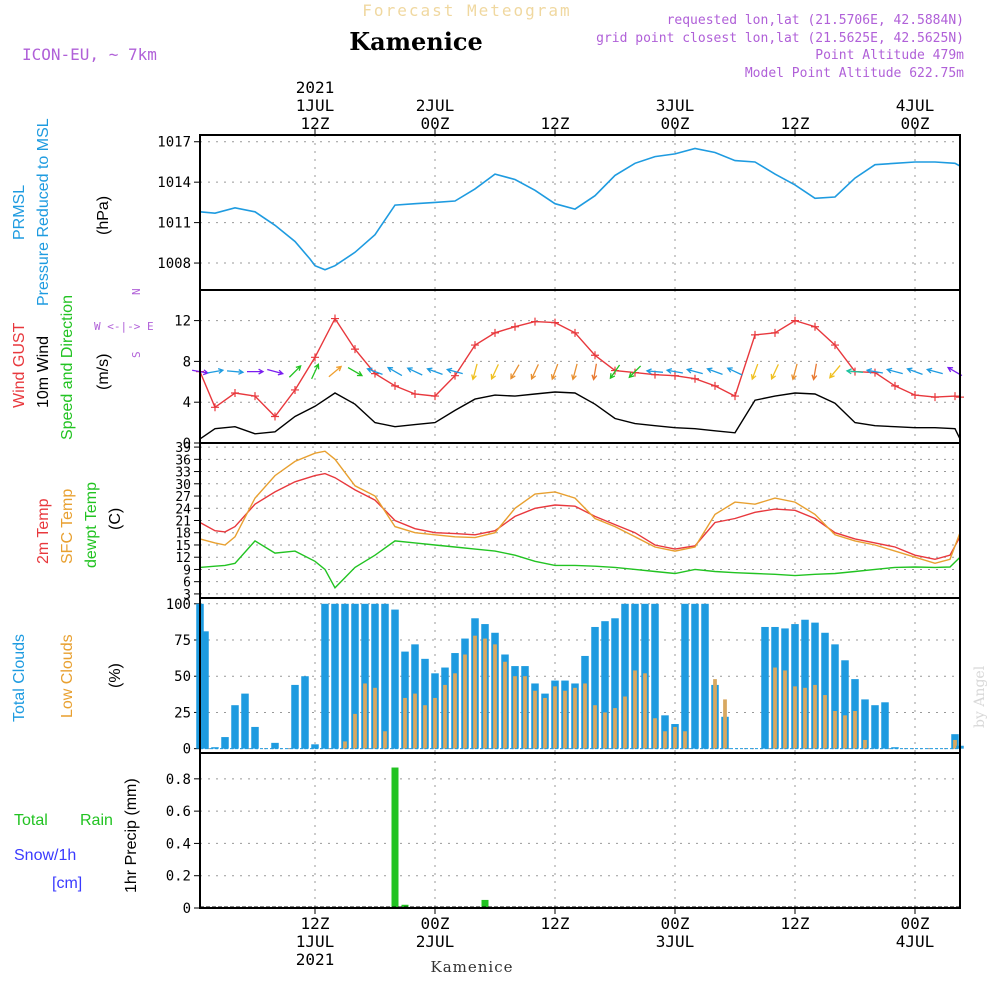 The height and width of the screenshot is (1000, 1000). What do you see at coordinates (115, 519) in the screenshot?
I see `temp-unit: (C)` at bounding box center [115, 519].